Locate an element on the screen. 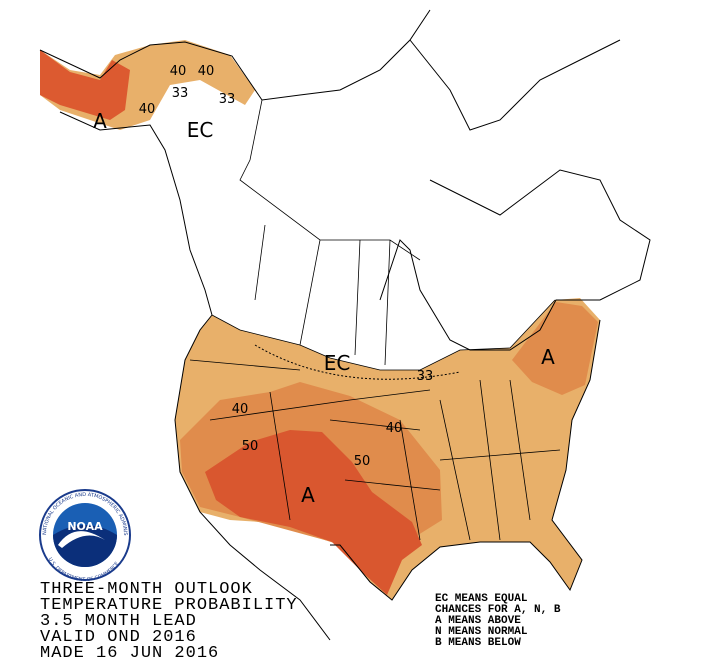 This screenshot has width=719, height=668. legend-line: N MEANS NORMAL is located at coordinates (481, 632).